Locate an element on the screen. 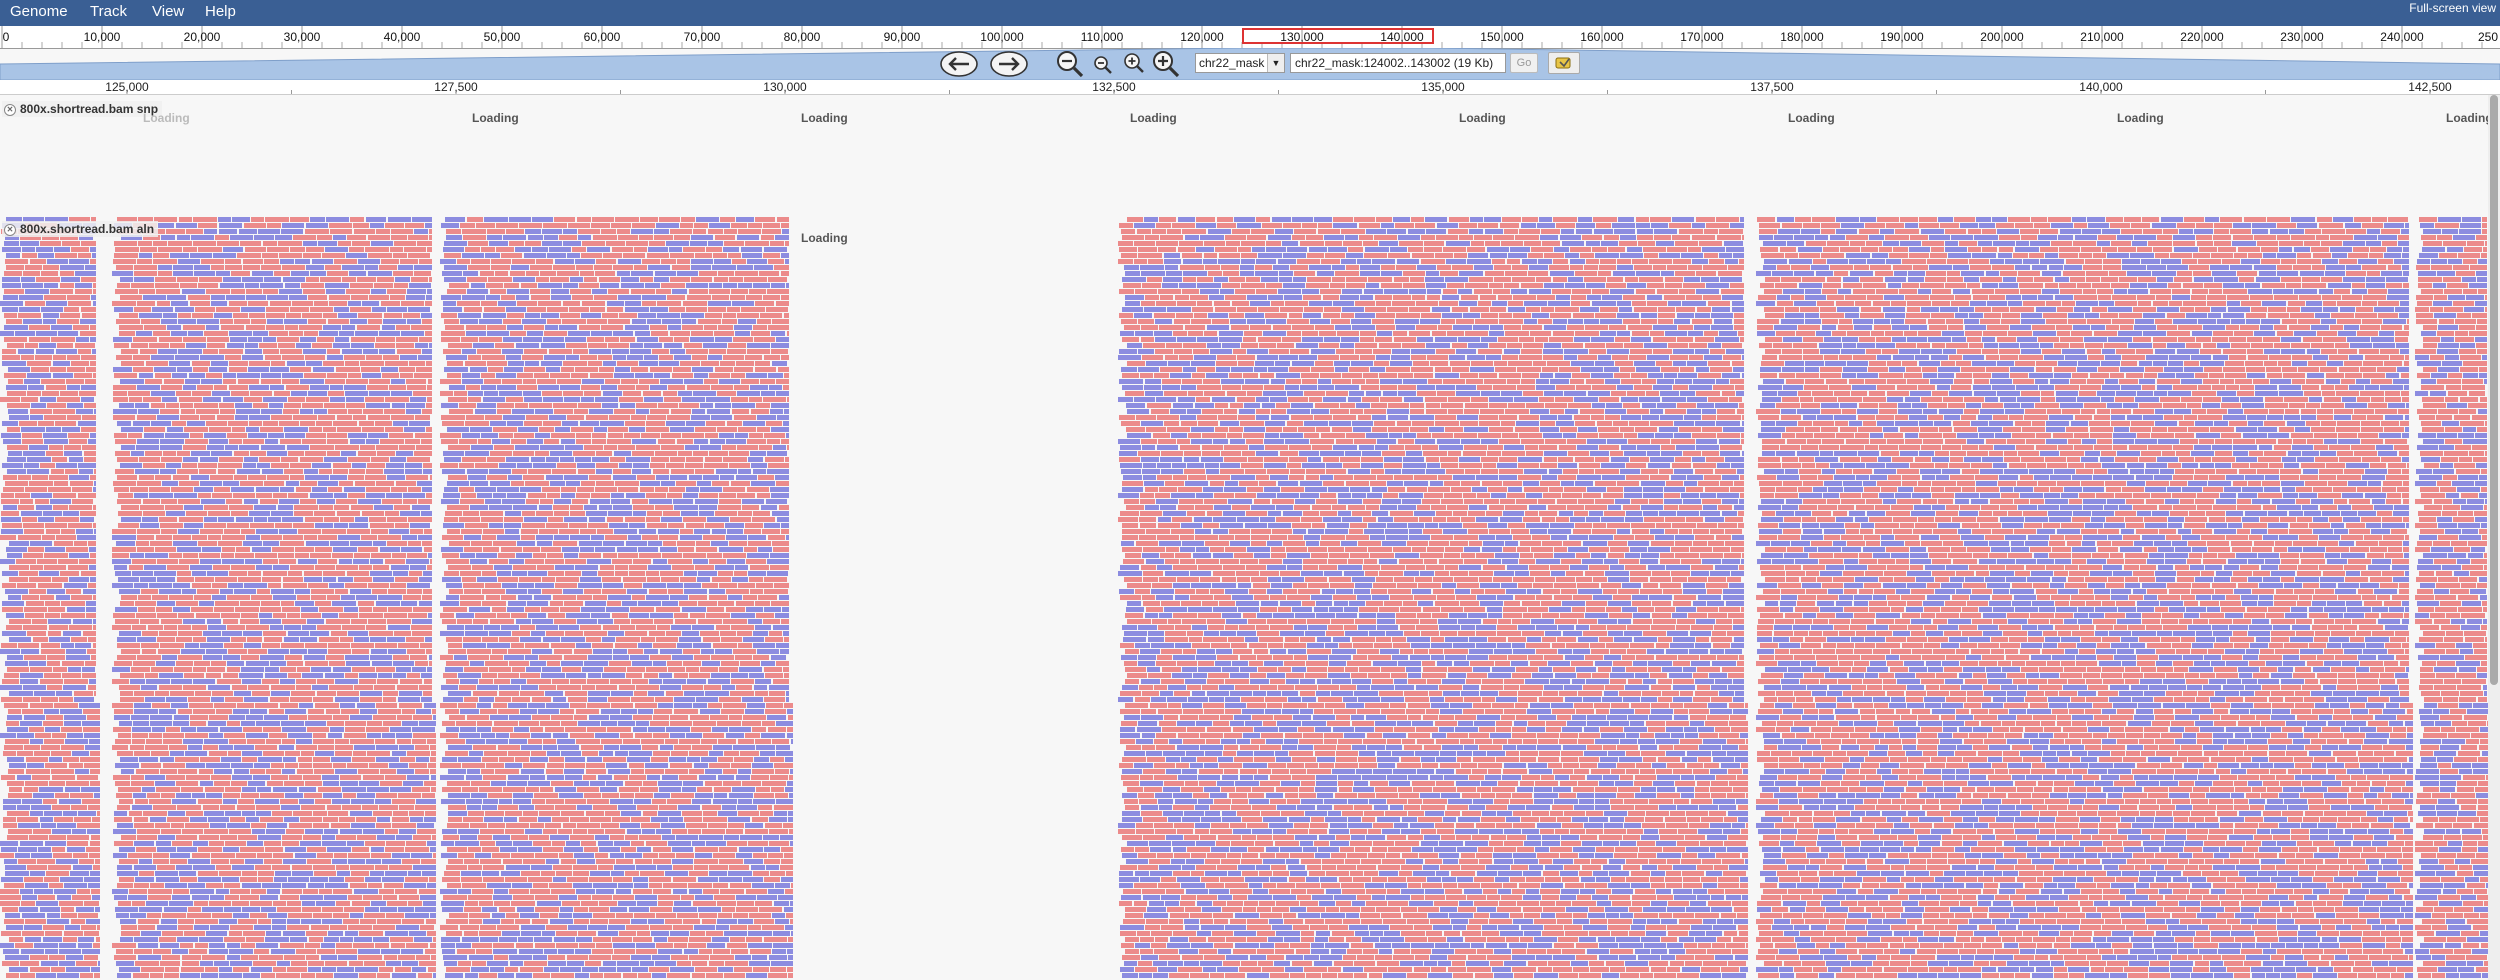 Image resolution: width=2500 pixels, height=980 pixels. zoom-in-small-icon is located at coordinates (1134, 63).